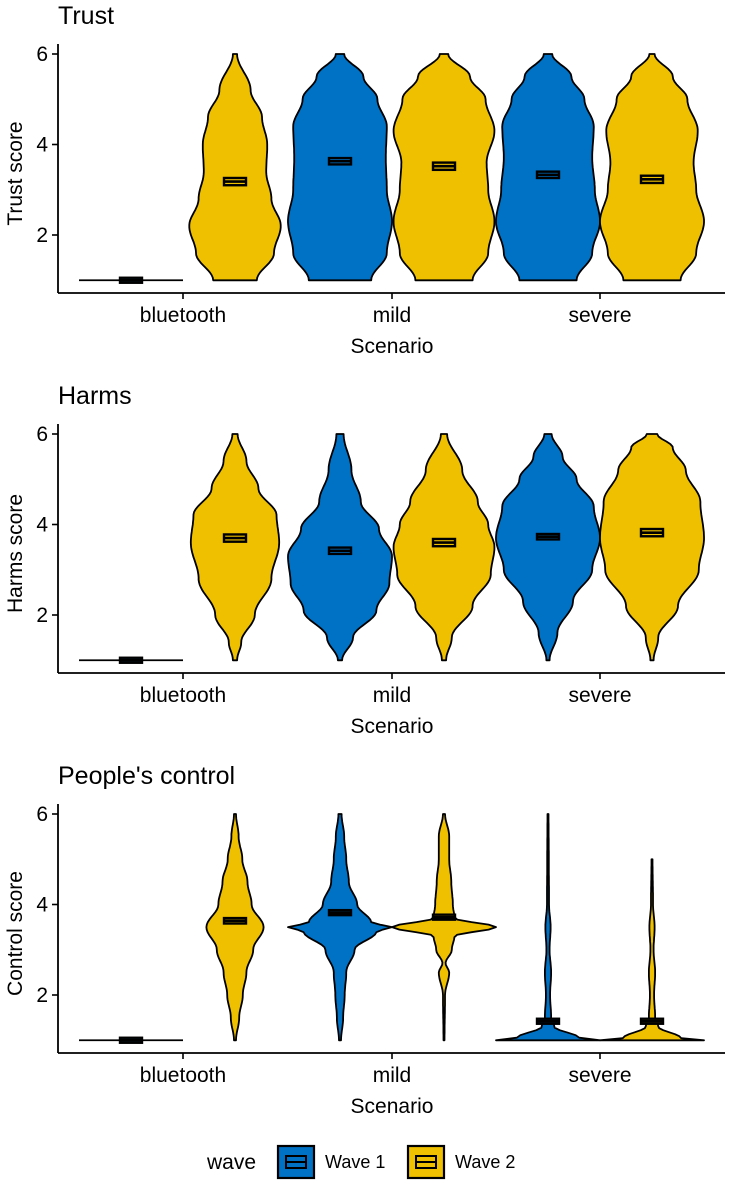  I want to click on harms-y-tick-label: 4, so click(42, 525).